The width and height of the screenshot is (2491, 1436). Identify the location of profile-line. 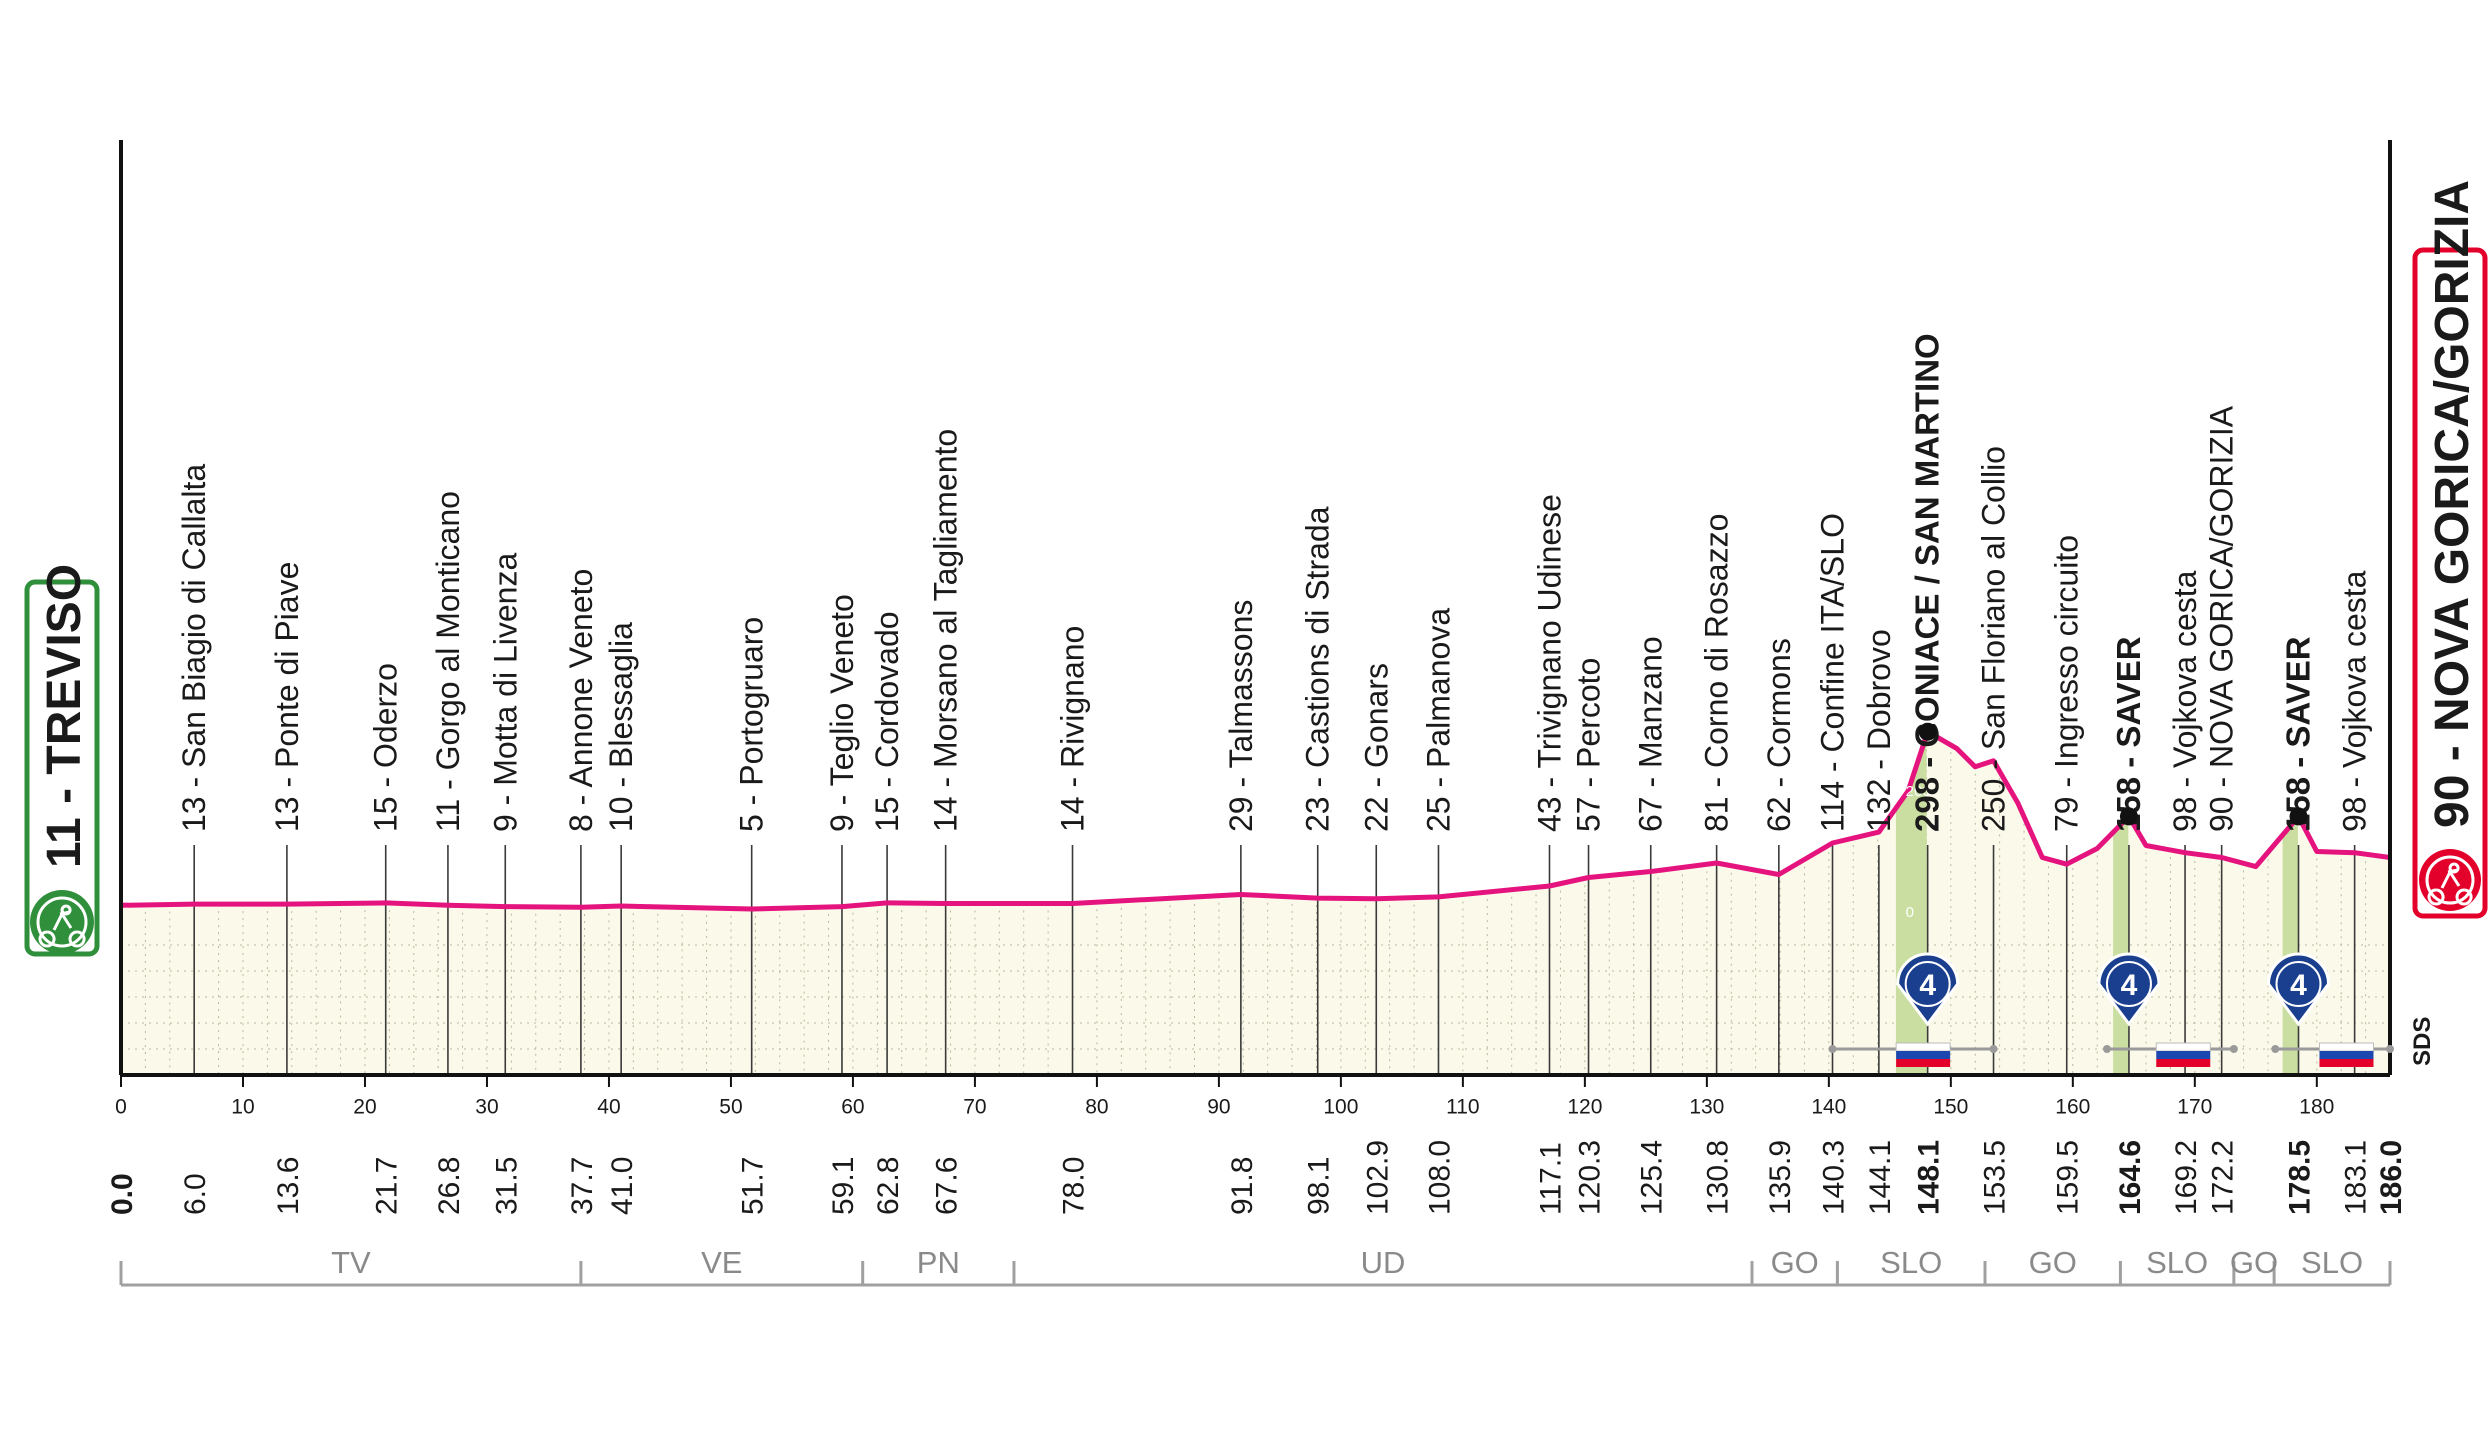
(1255, 820).